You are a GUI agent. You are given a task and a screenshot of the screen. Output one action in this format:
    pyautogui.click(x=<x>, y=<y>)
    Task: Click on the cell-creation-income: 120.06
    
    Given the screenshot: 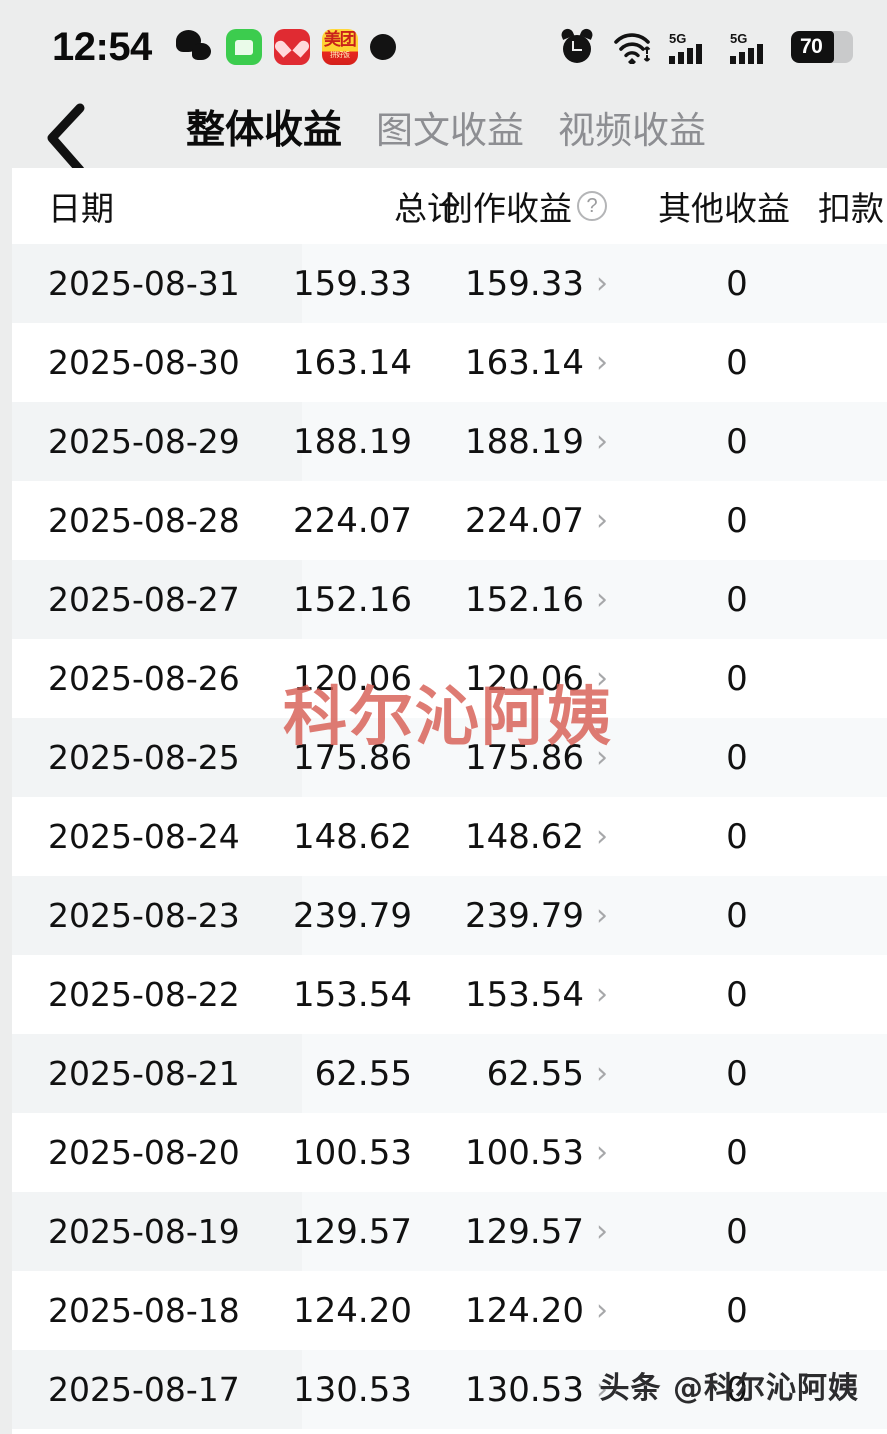 What is the action you would take?
    pyautogui.click(x=524, y=678)
    